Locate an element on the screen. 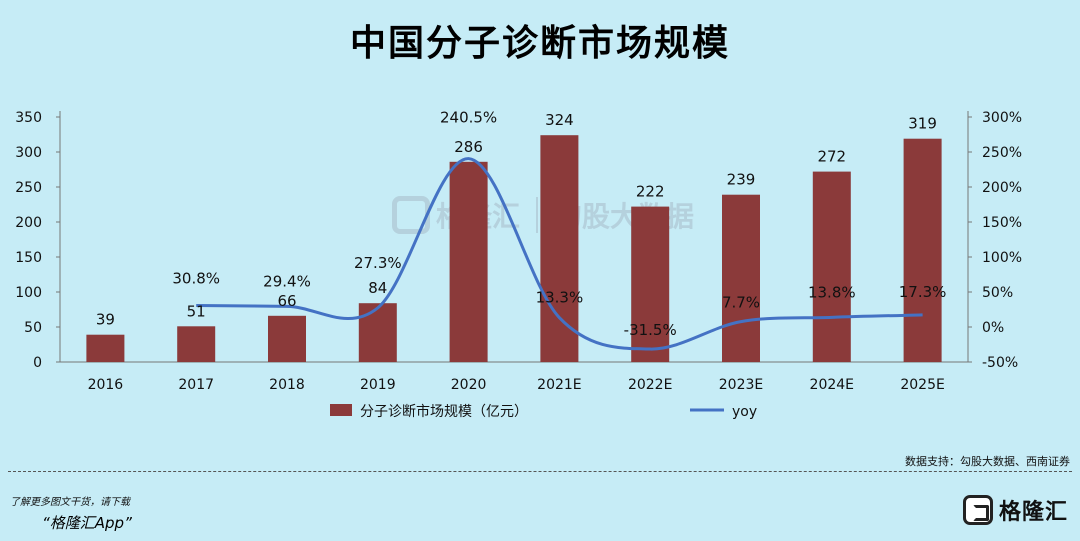 This screenshot has height=541, width=1080. yoy-data-label: 27.3% is located at coordinates (378, 263).